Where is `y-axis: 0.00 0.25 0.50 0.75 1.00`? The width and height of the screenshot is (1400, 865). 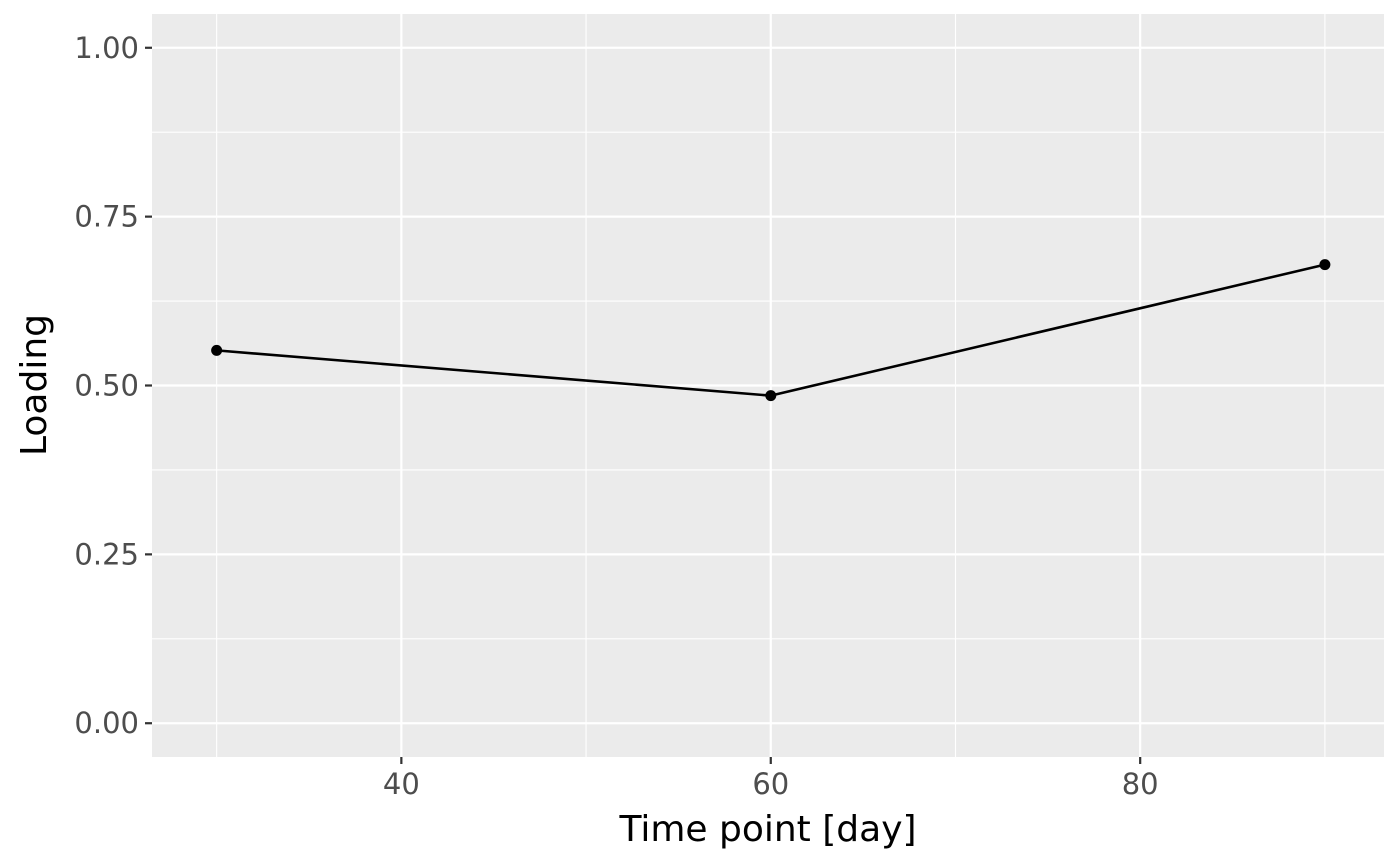 y-axis: 0.00 0.25 0.50 0.75 1.00 is located at coordinates (113, 385).